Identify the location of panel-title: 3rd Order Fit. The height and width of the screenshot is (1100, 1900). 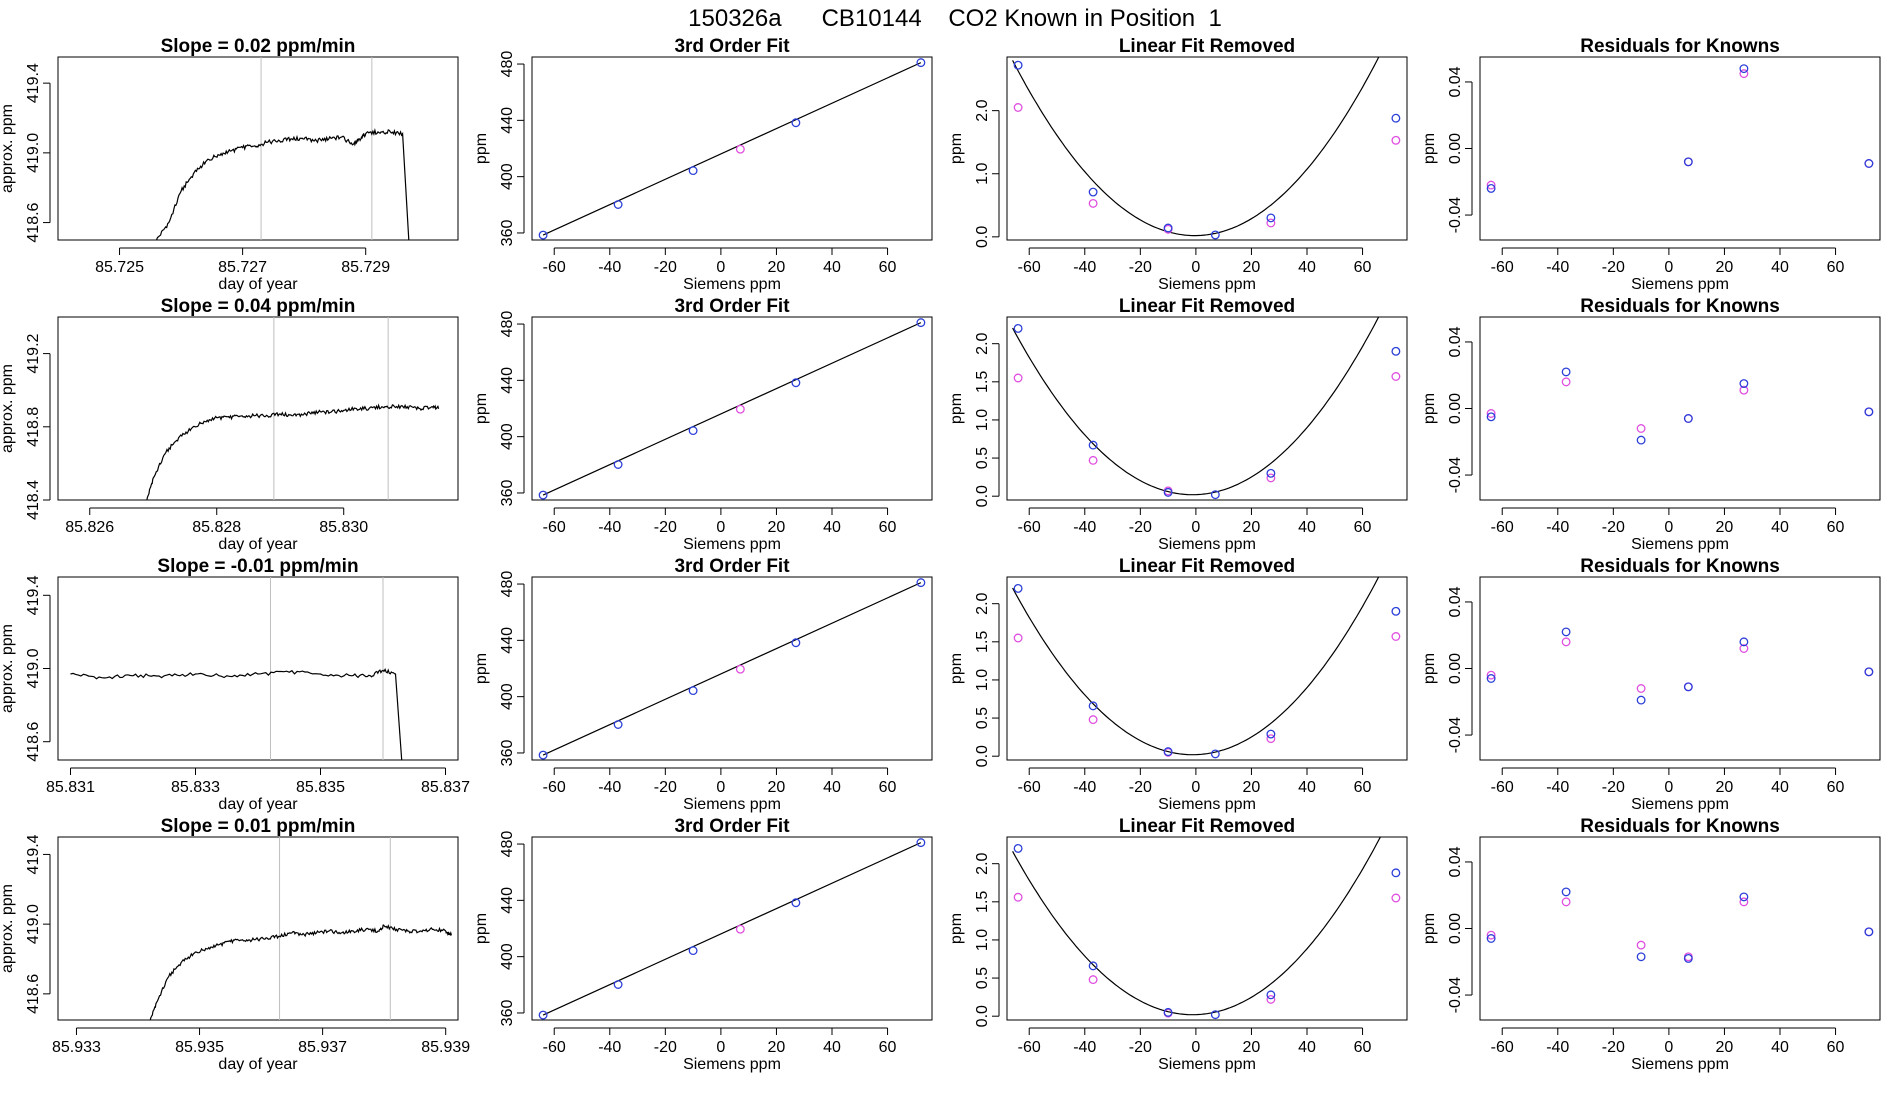
(732, 826).